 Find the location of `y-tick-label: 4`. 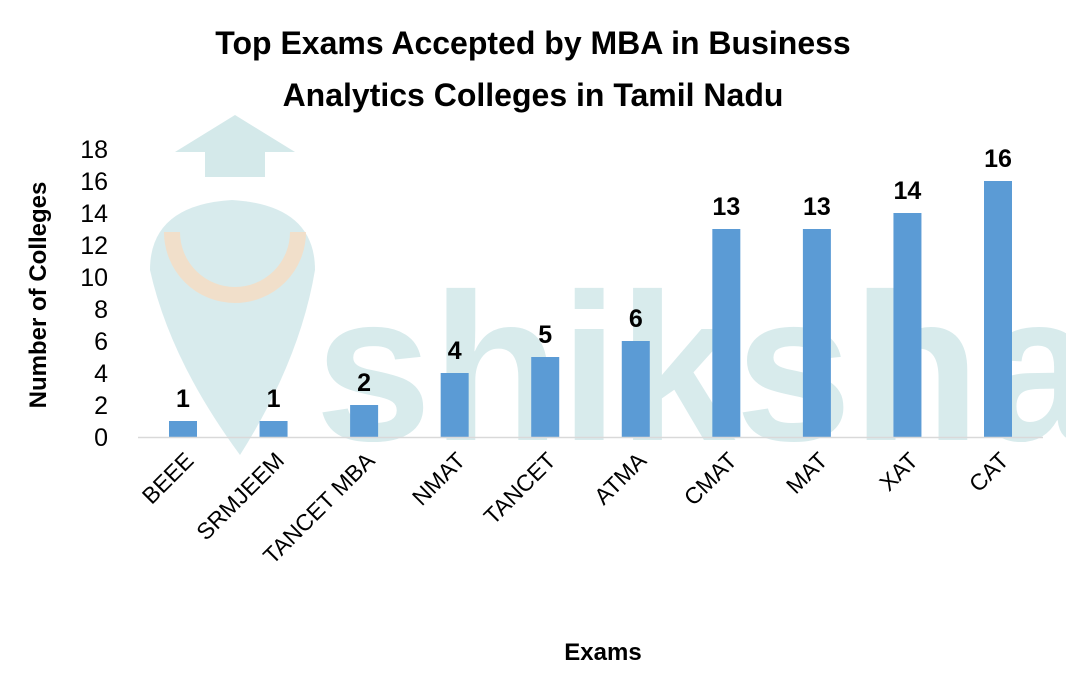

y-tick-label: 4 is located at coordinates (101, 374).